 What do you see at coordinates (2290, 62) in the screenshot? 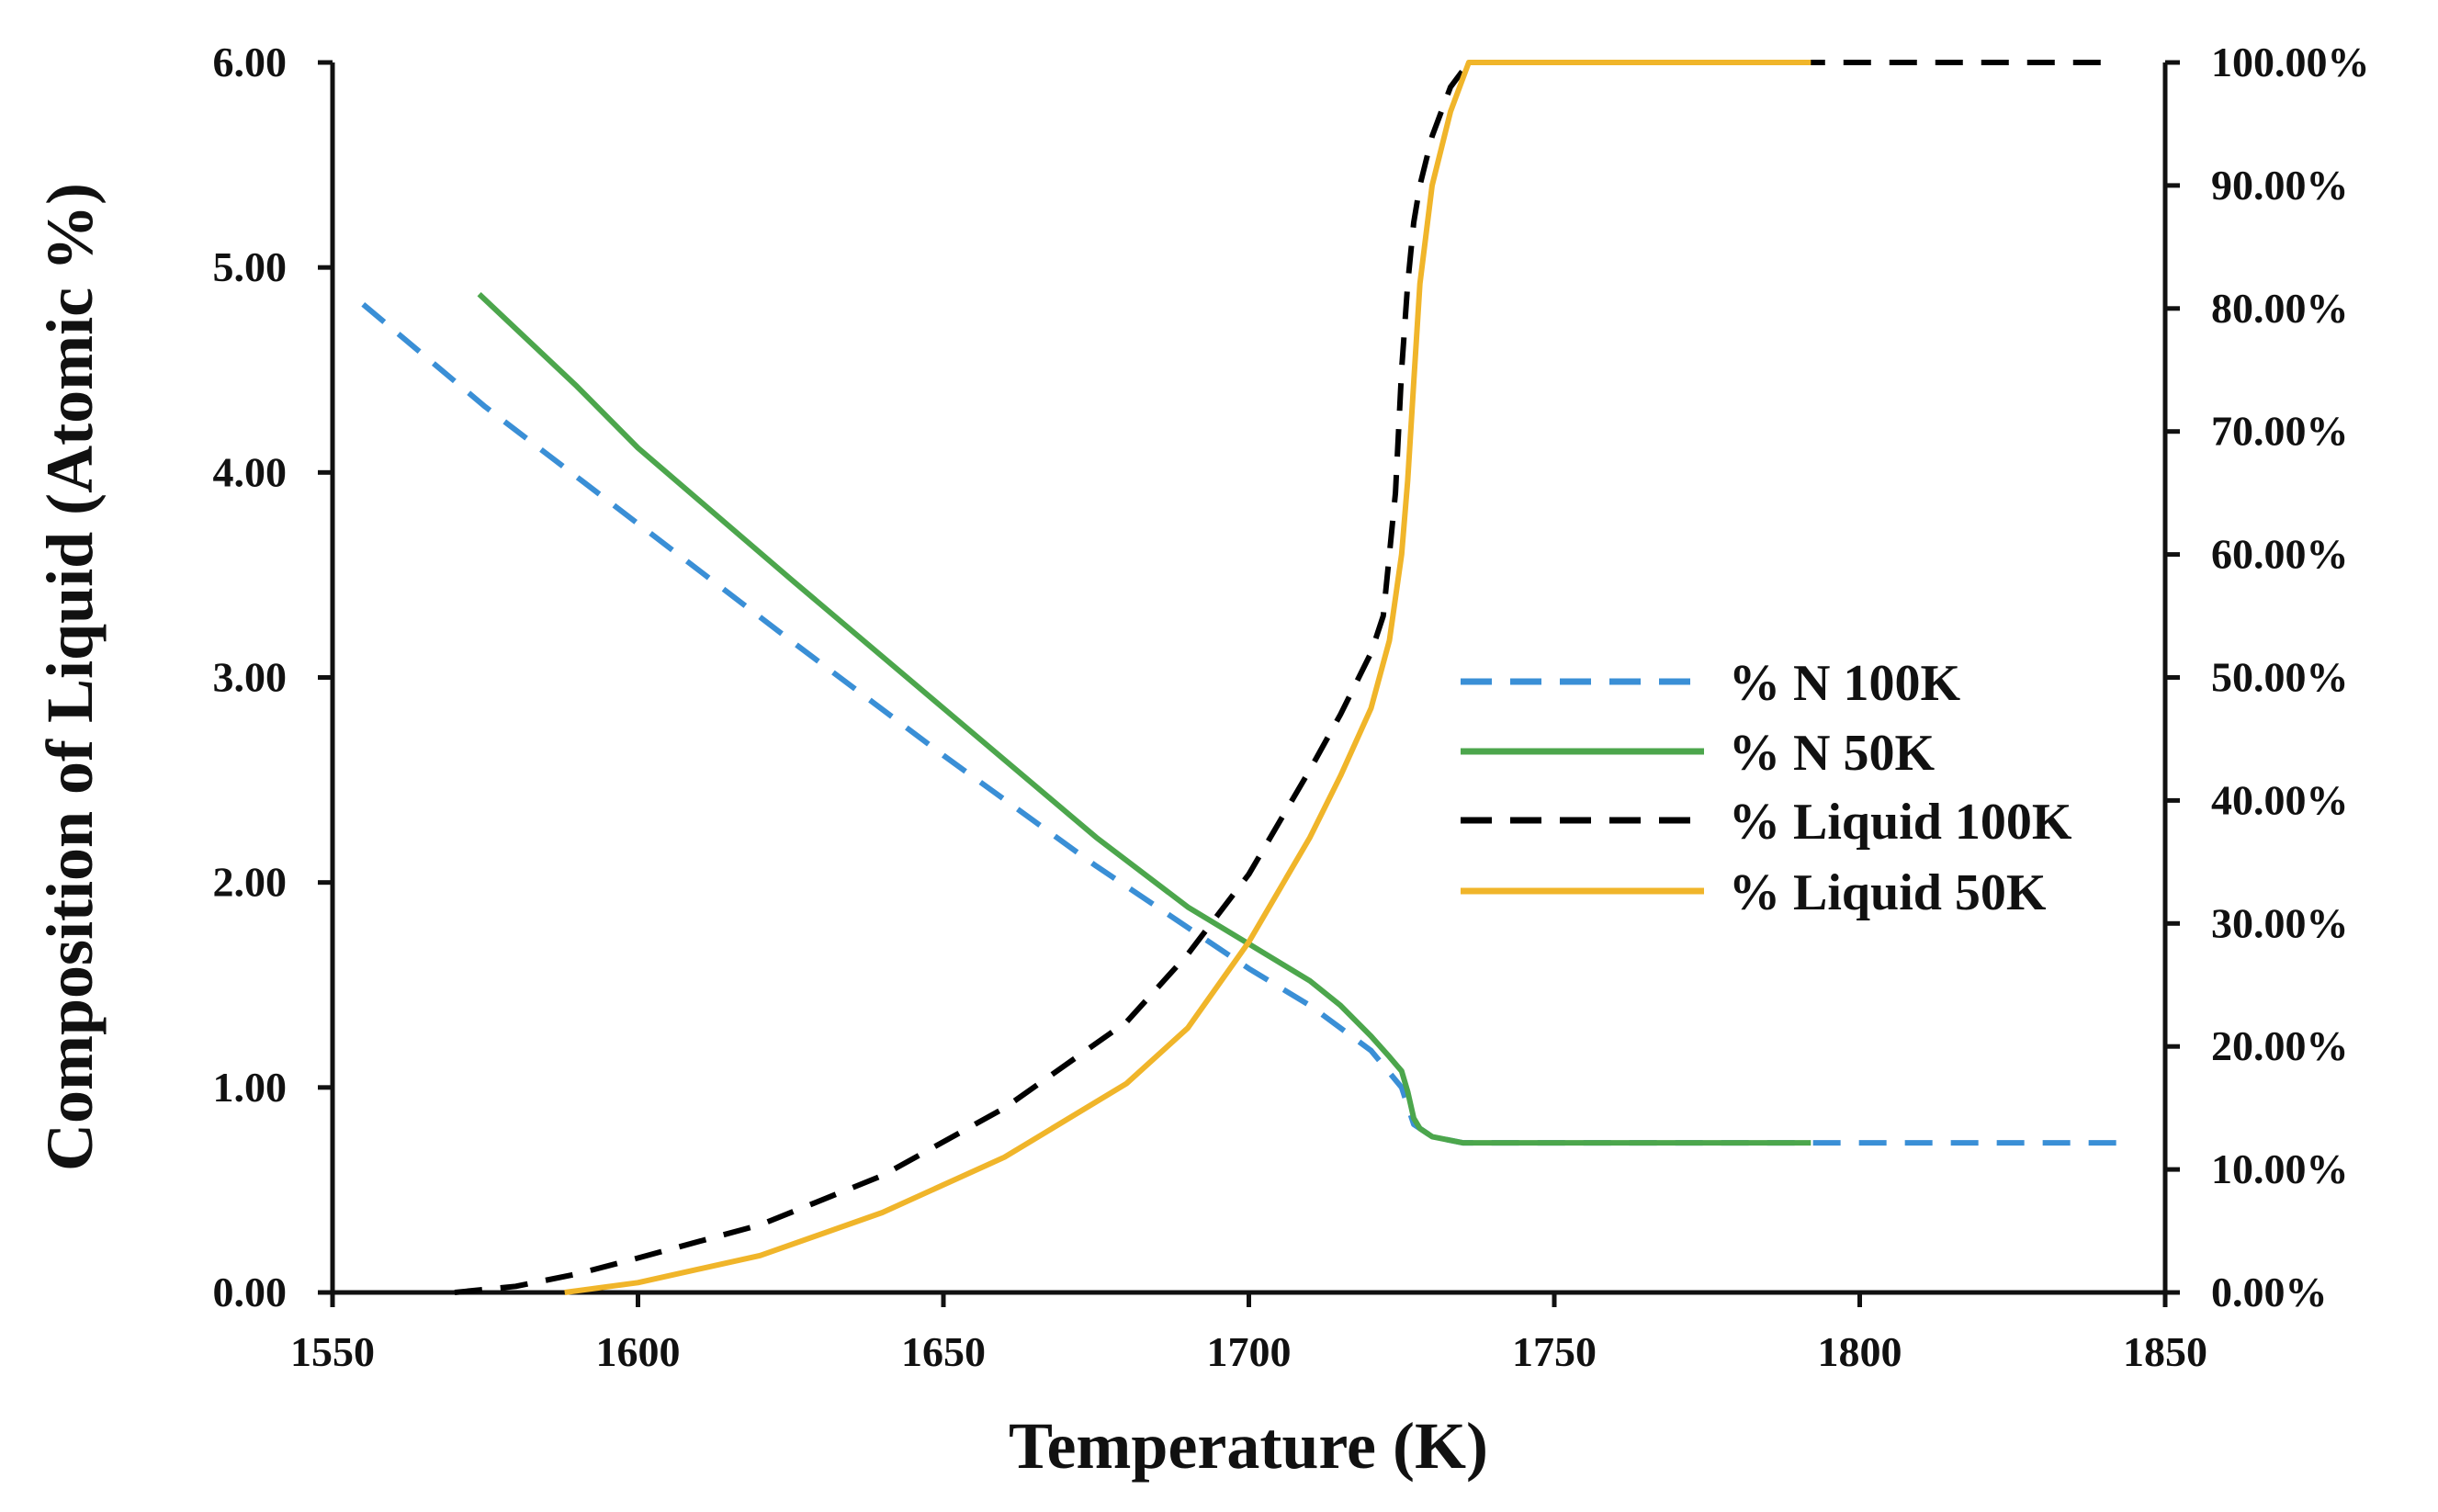
I see `y2-tick-label: 100.00%` at bounding box center [2290, 62].